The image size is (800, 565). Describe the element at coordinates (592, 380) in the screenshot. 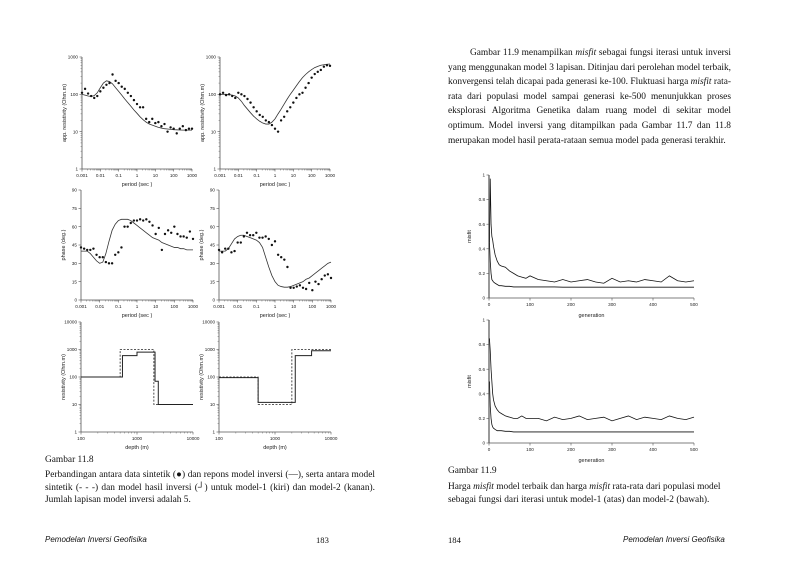

I see `average-misfit-line` at that location.